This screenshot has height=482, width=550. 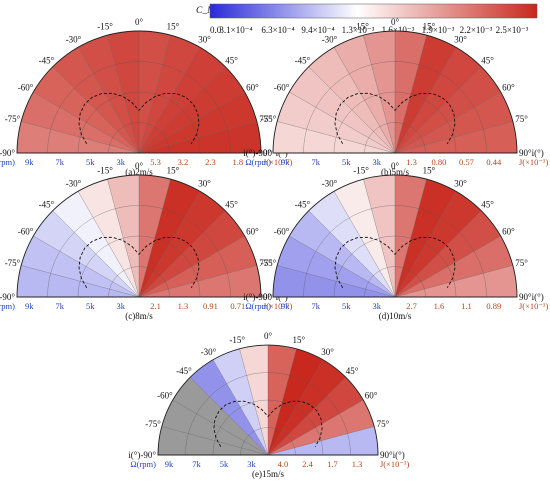 I want to click on panel-caption: (c)8m/s, so click(x=139, y=316).